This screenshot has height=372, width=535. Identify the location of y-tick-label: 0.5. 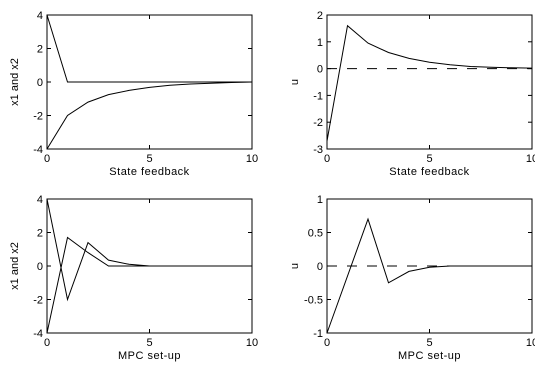
(315, 234).